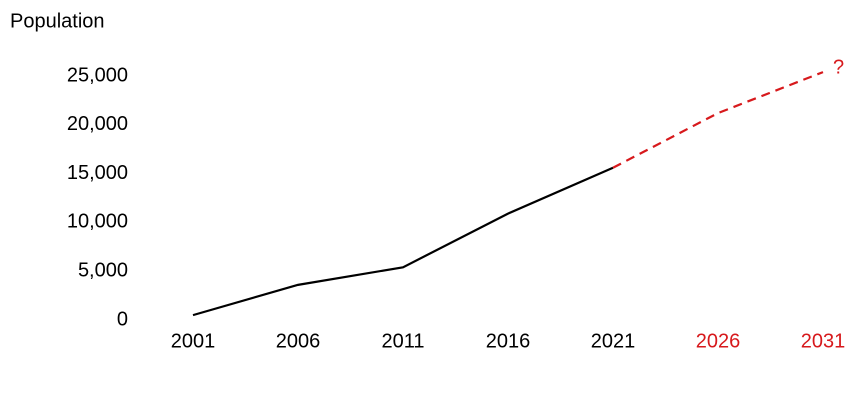 The width and height of the screenshot is (868, 402). Describe the element at coordinates (122, 319) in the screenshot. I see `y-tick-label: 0` at that location.